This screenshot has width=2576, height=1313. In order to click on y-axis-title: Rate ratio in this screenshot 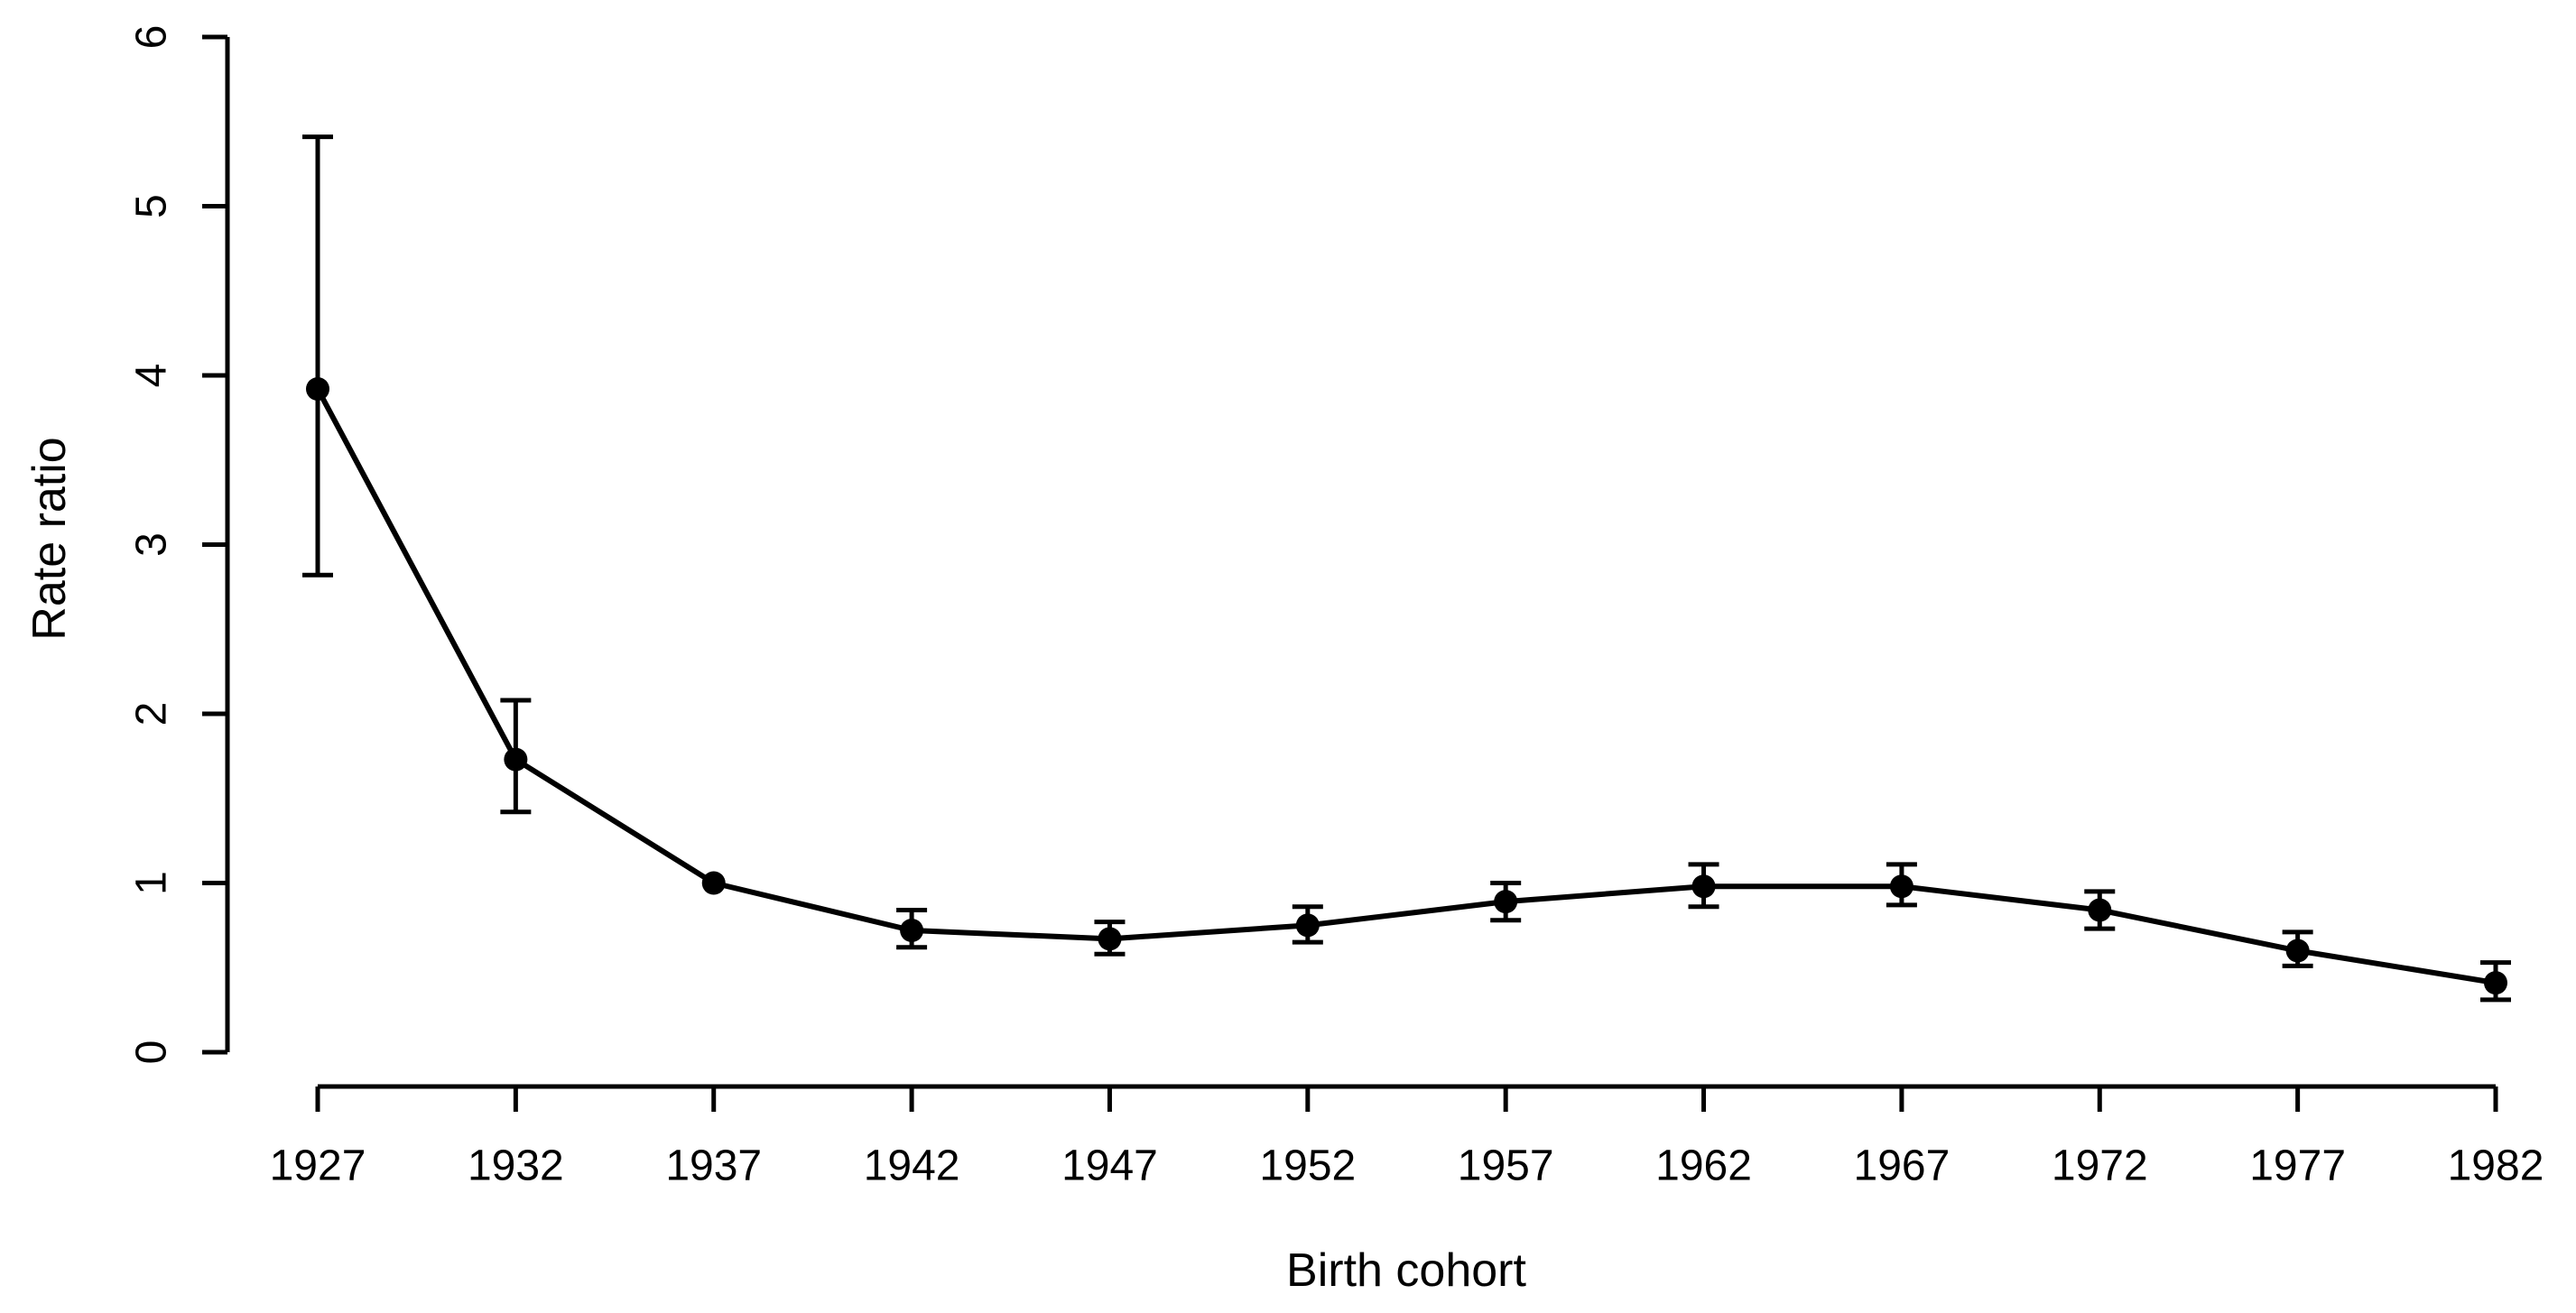, I will do `click(49, 538)`.